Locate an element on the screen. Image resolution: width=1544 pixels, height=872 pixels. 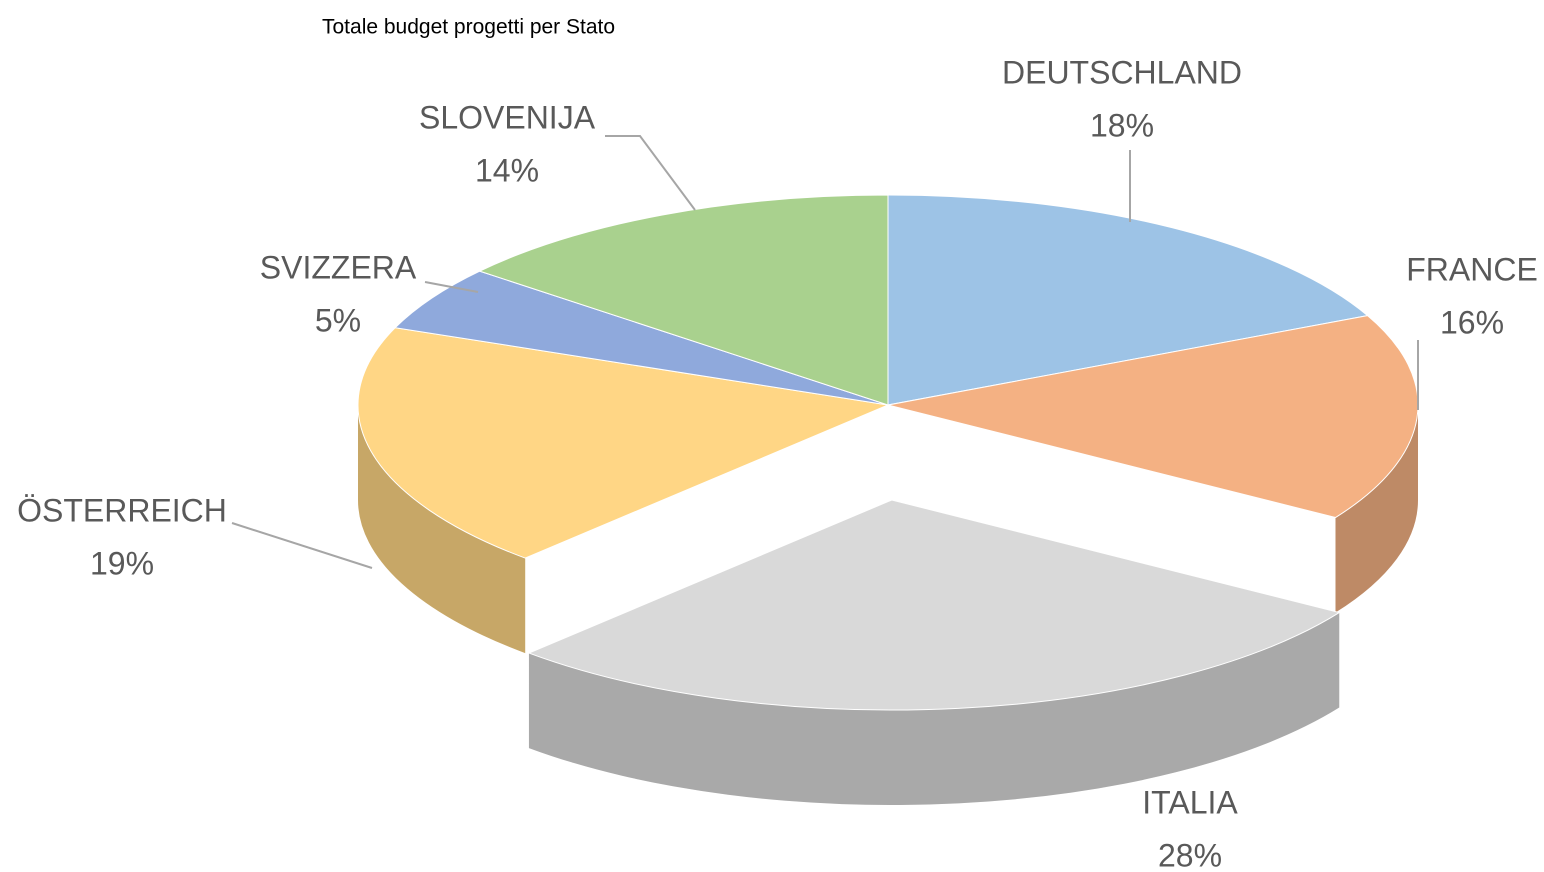
value-label: 14% is located at coordinates (507, 170).